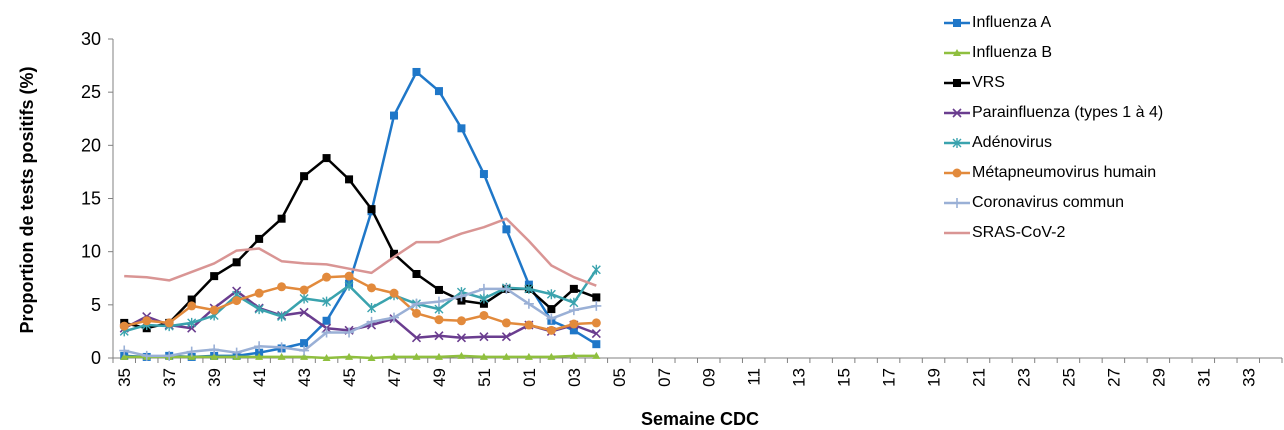  Describe the element at coordinates (96, 358) in the screenshot. I see `y-tick-label: 0` at that location.